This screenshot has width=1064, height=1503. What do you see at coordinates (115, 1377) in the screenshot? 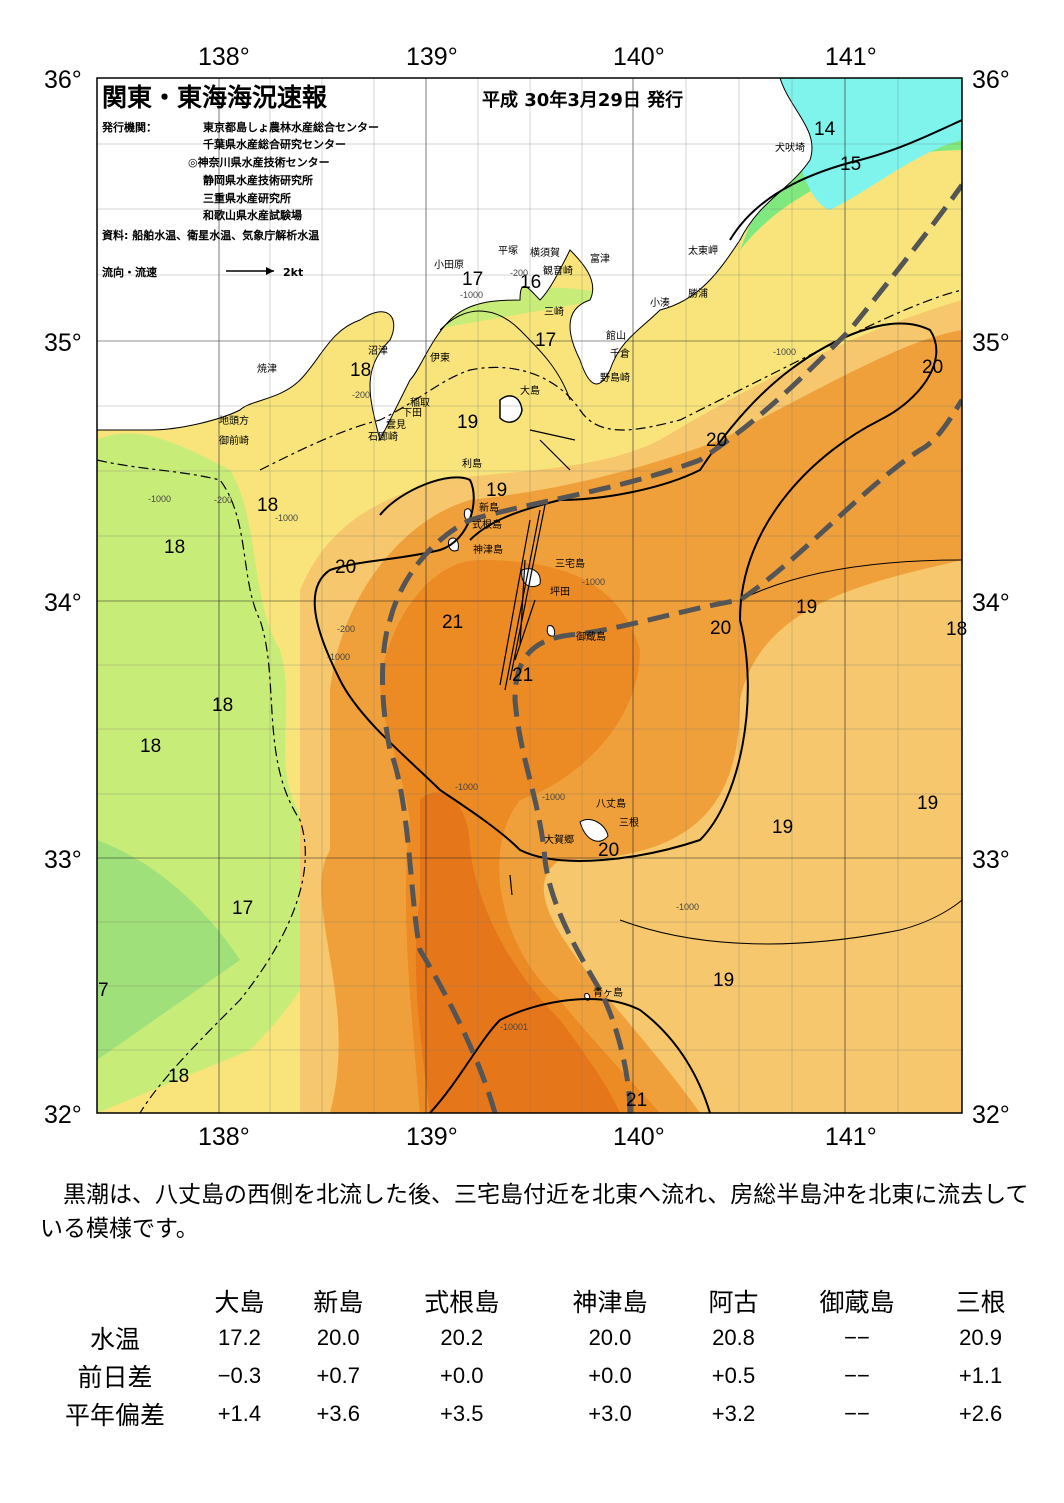
I see `row-label: 前日差` at bounding box center [115, 1377].